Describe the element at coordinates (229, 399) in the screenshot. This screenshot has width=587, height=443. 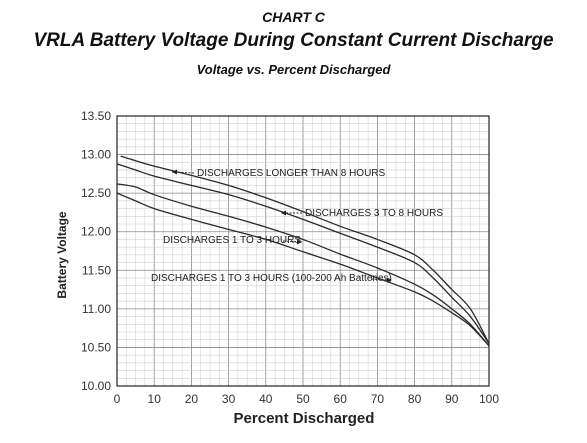
I see `x-tick-label: 30` at that location.